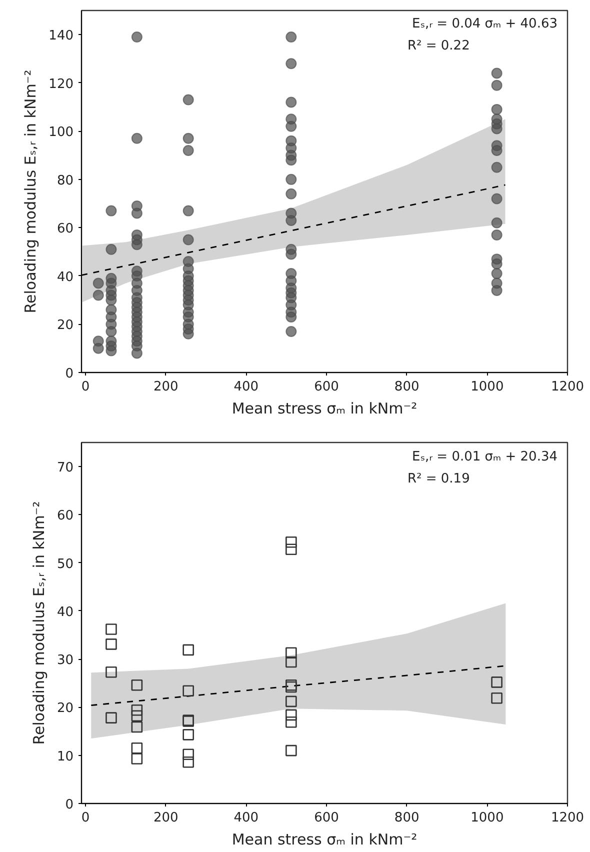  I want to click on y-tick-label: 50, so click(65, 564).